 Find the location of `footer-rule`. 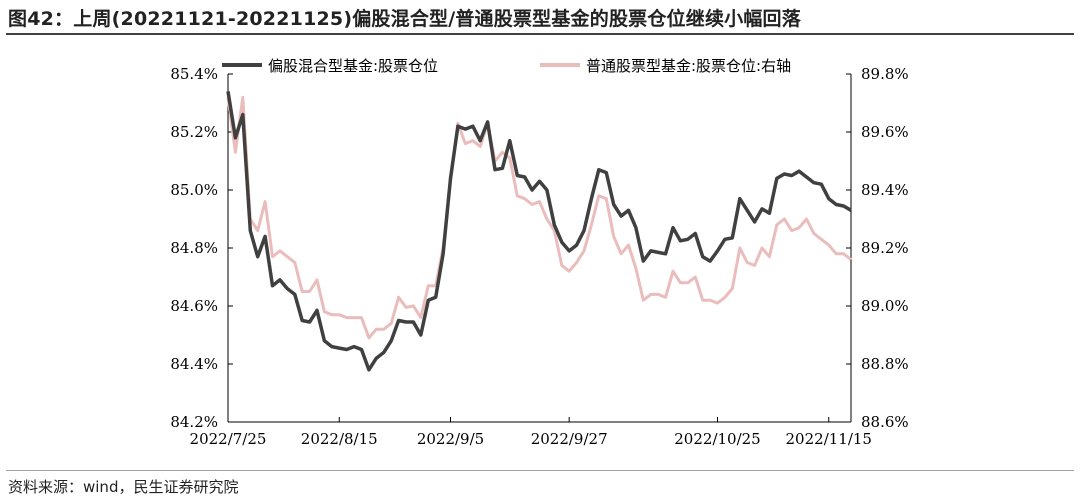

footer-rule is located at coordinates (540, 470).